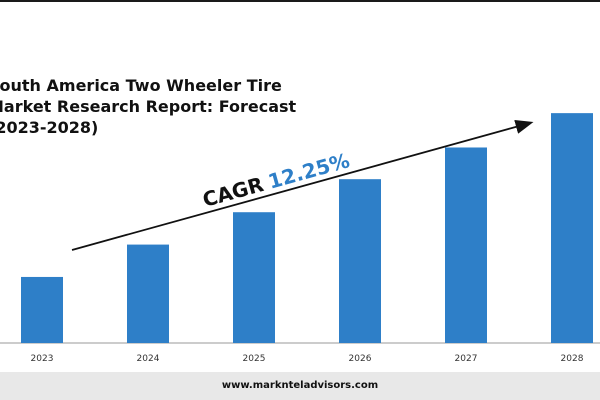 This screenshot has width=600, height=400. Describe the element at coordinates (49, 127) in the screenshot. I see `chart-title-line-3: (2023-2028)` at that location.